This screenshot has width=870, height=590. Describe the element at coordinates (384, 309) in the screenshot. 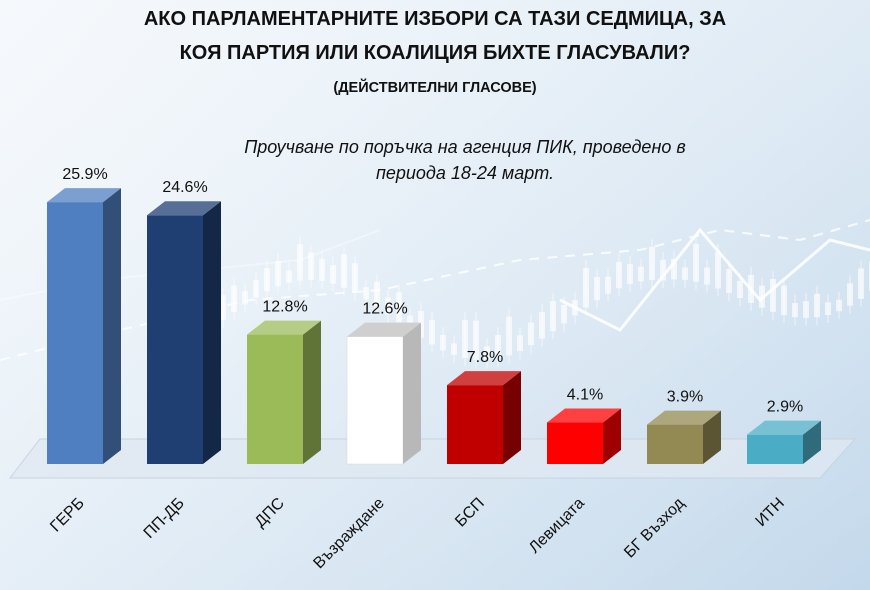

I see `data-label: 12.6%` at that location.